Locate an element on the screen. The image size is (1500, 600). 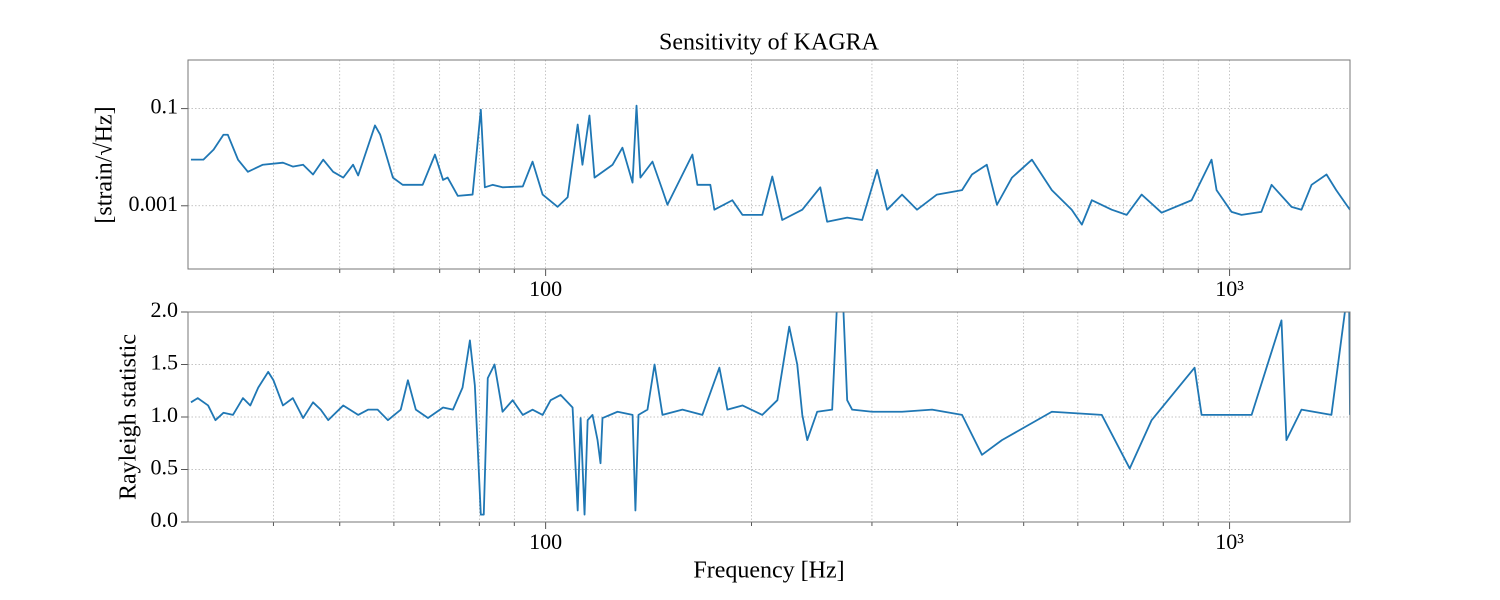
y-tick-label: 0.0 is located at coordinates (165, 519).